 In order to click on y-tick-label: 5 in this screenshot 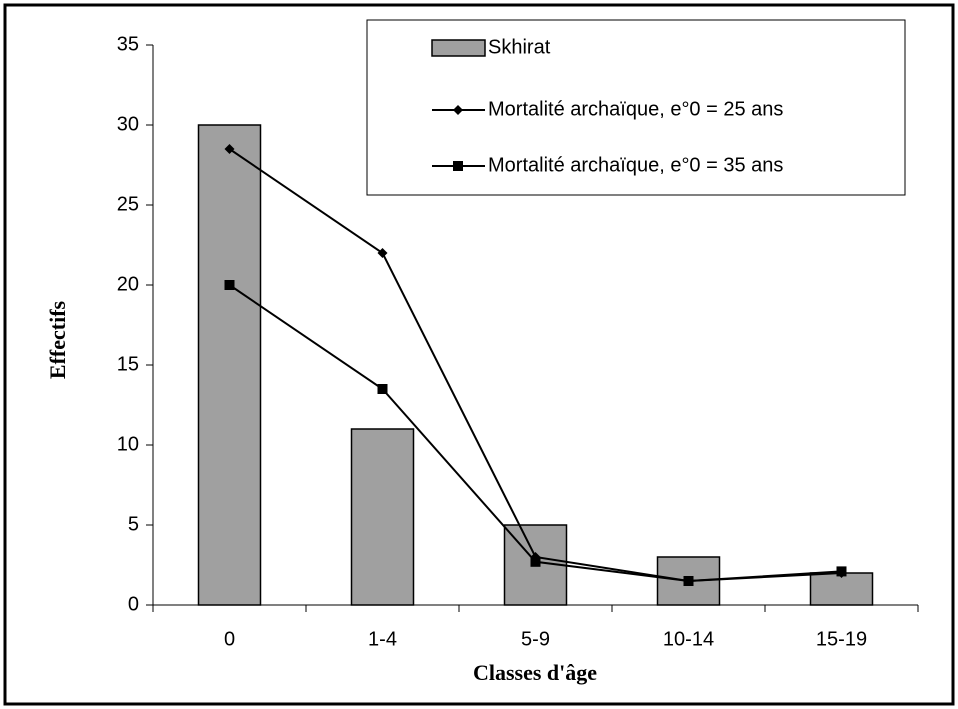, I will do `click(133, 524)`.